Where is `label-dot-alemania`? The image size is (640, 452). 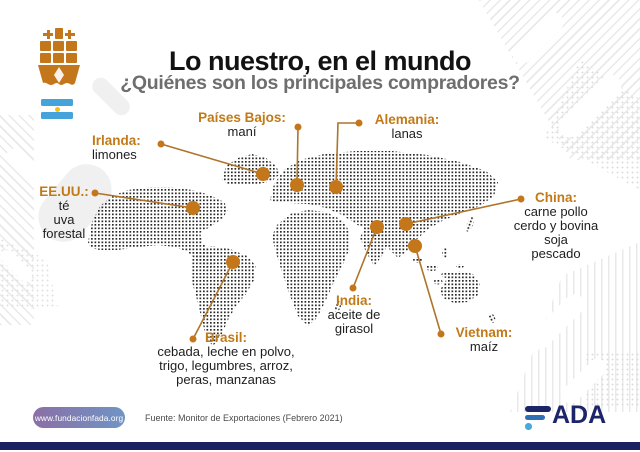 label-dot-alemania is located at coordinates (359, 123).